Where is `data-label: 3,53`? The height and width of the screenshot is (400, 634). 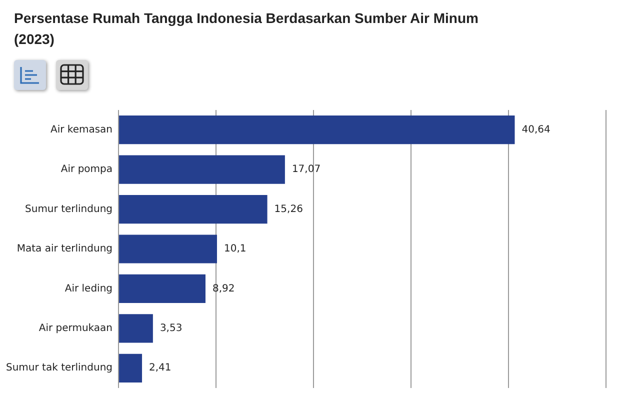
data-label: 3,53 is located at coordinates (171, 328).